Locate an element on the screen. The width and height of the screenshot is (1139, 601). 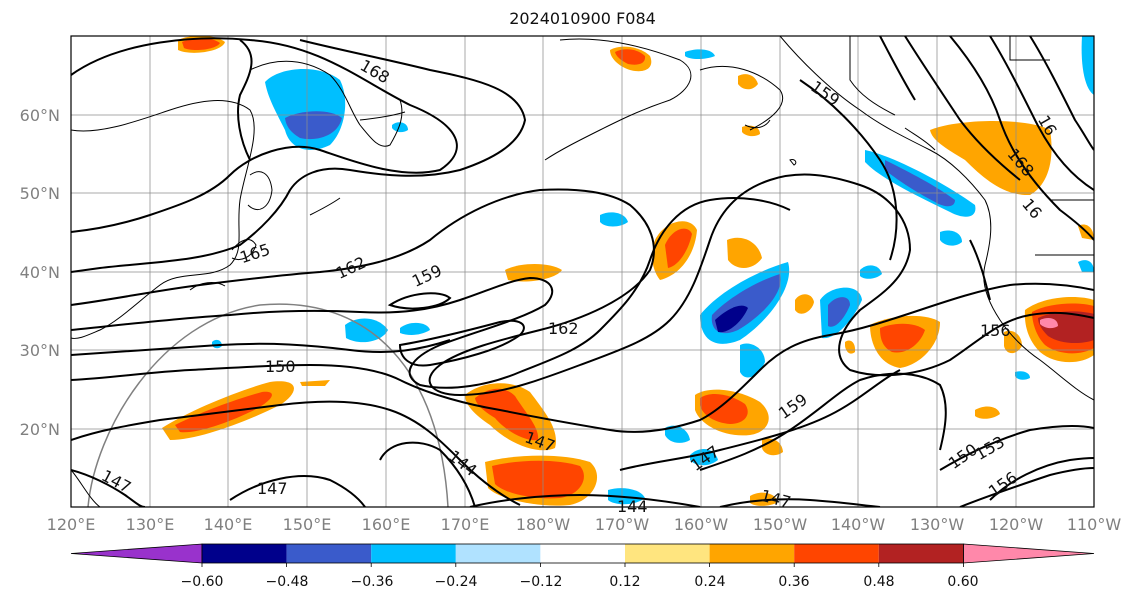
colorbar-tick-label: 0.24 is located at coordinates (709, 582).